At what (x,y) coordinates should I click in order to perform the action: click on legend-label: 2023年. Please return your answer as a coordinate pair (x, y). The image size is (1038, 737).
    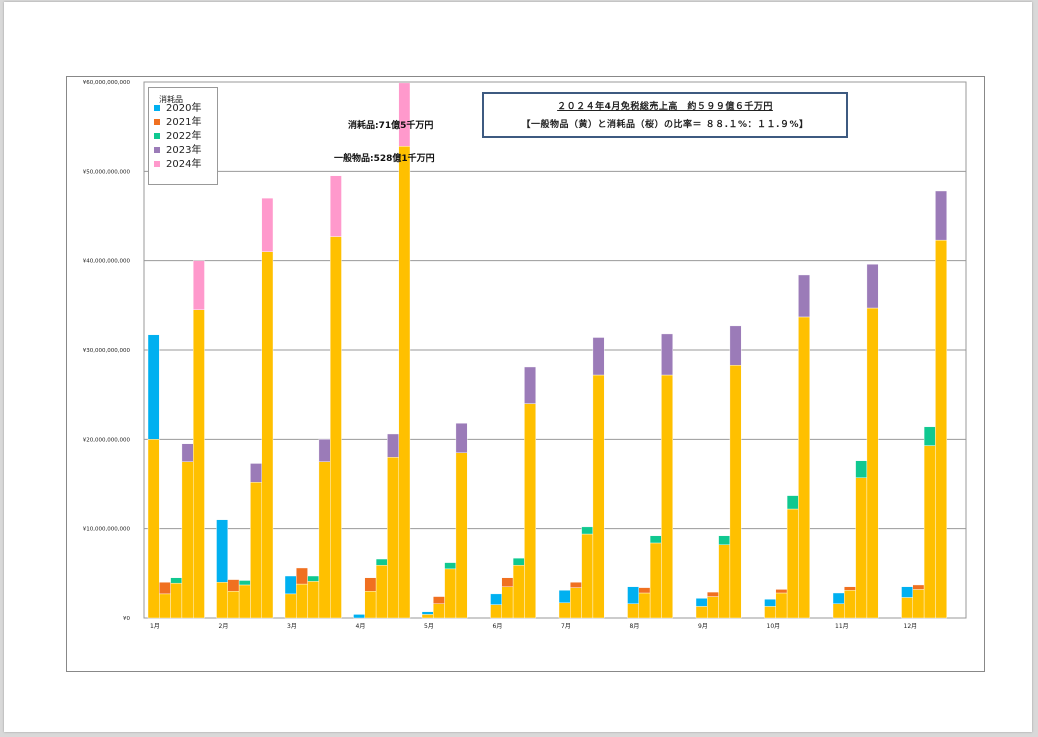
    Looking at the image, I should click on (184, 150).